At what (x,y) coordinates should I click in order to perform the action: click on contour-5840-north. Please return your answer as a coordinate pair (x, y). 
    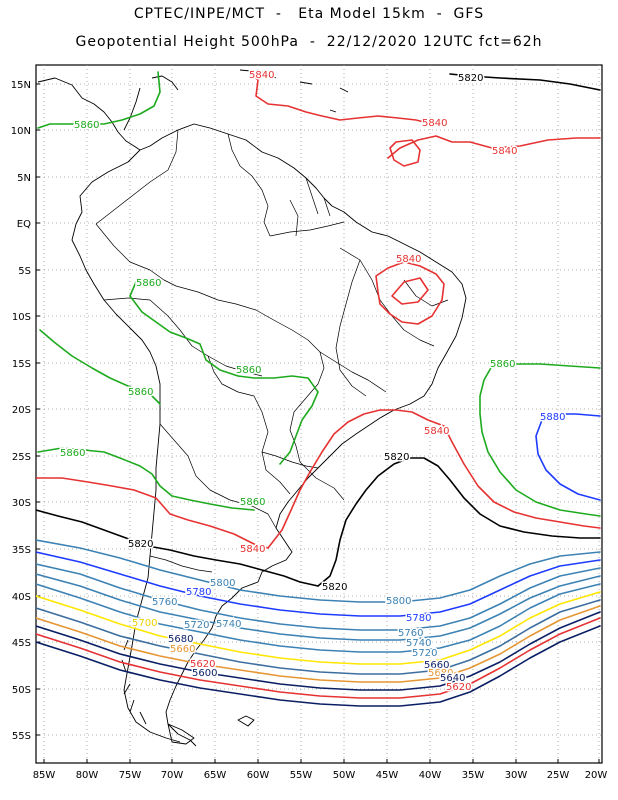
    Looking at the image, I should click on (348, 98).